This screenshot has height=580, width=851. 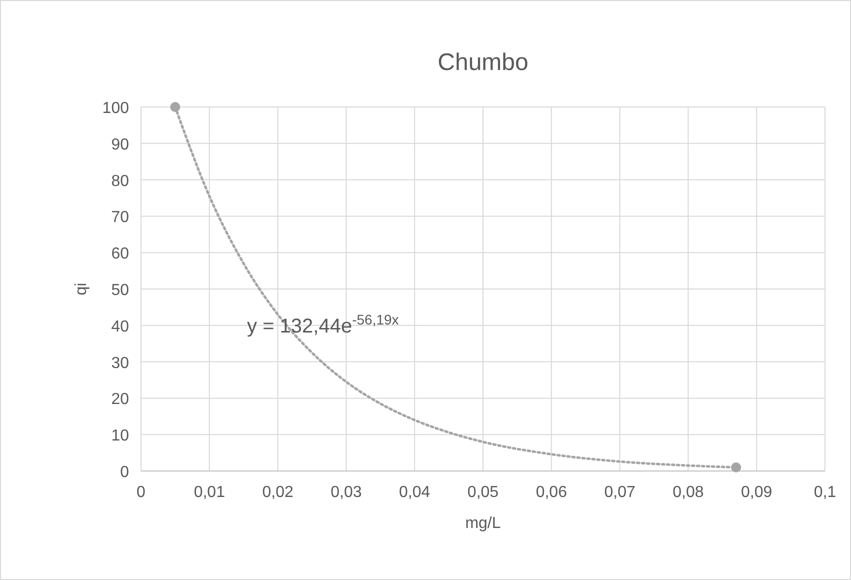 I want to click on y-tick-label: 90, so click(x=120, y=145).